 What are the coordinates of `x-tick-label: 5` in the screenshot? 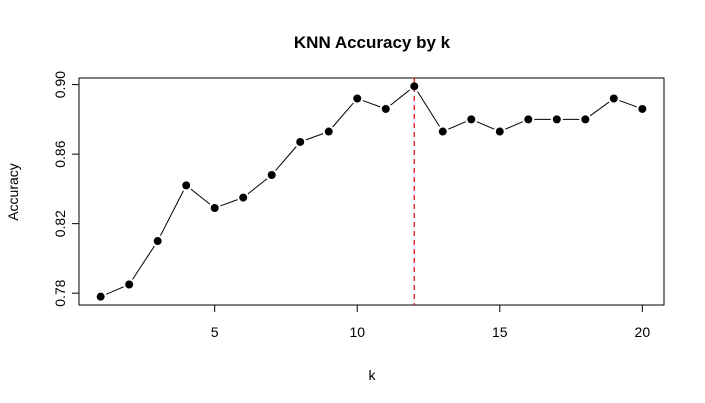 It's located at (215, 332).